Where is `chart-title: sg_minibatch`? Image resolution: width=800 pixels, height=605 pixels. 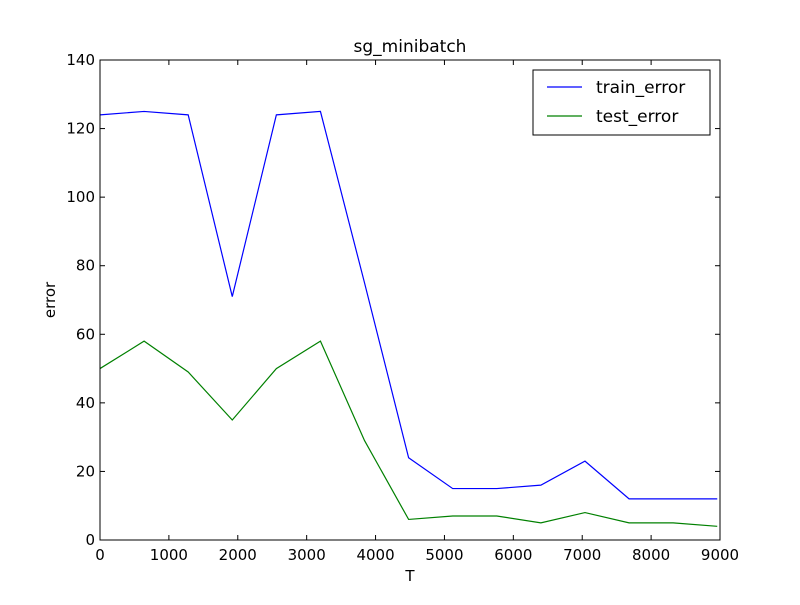
chart-title: sg_minibatch is located at coordinates (410, 47).